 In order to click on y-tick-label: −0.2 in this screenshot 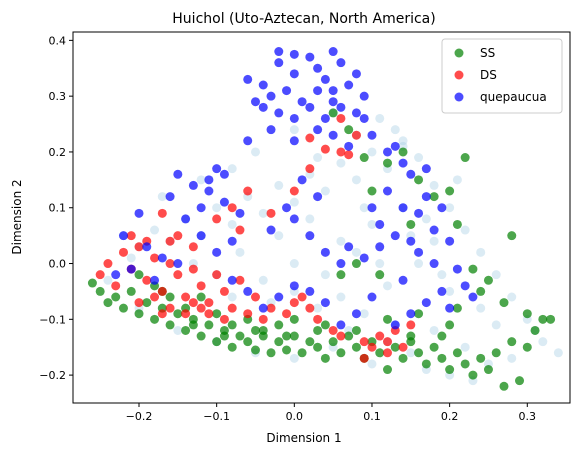, I will do `click(52, 375)`.